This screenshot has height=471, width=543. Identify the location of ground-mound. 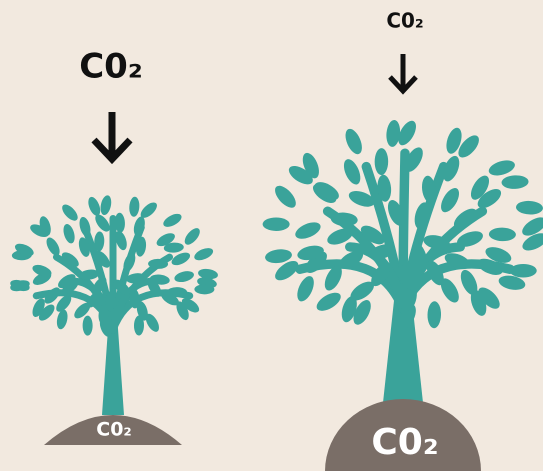
(113, 430).